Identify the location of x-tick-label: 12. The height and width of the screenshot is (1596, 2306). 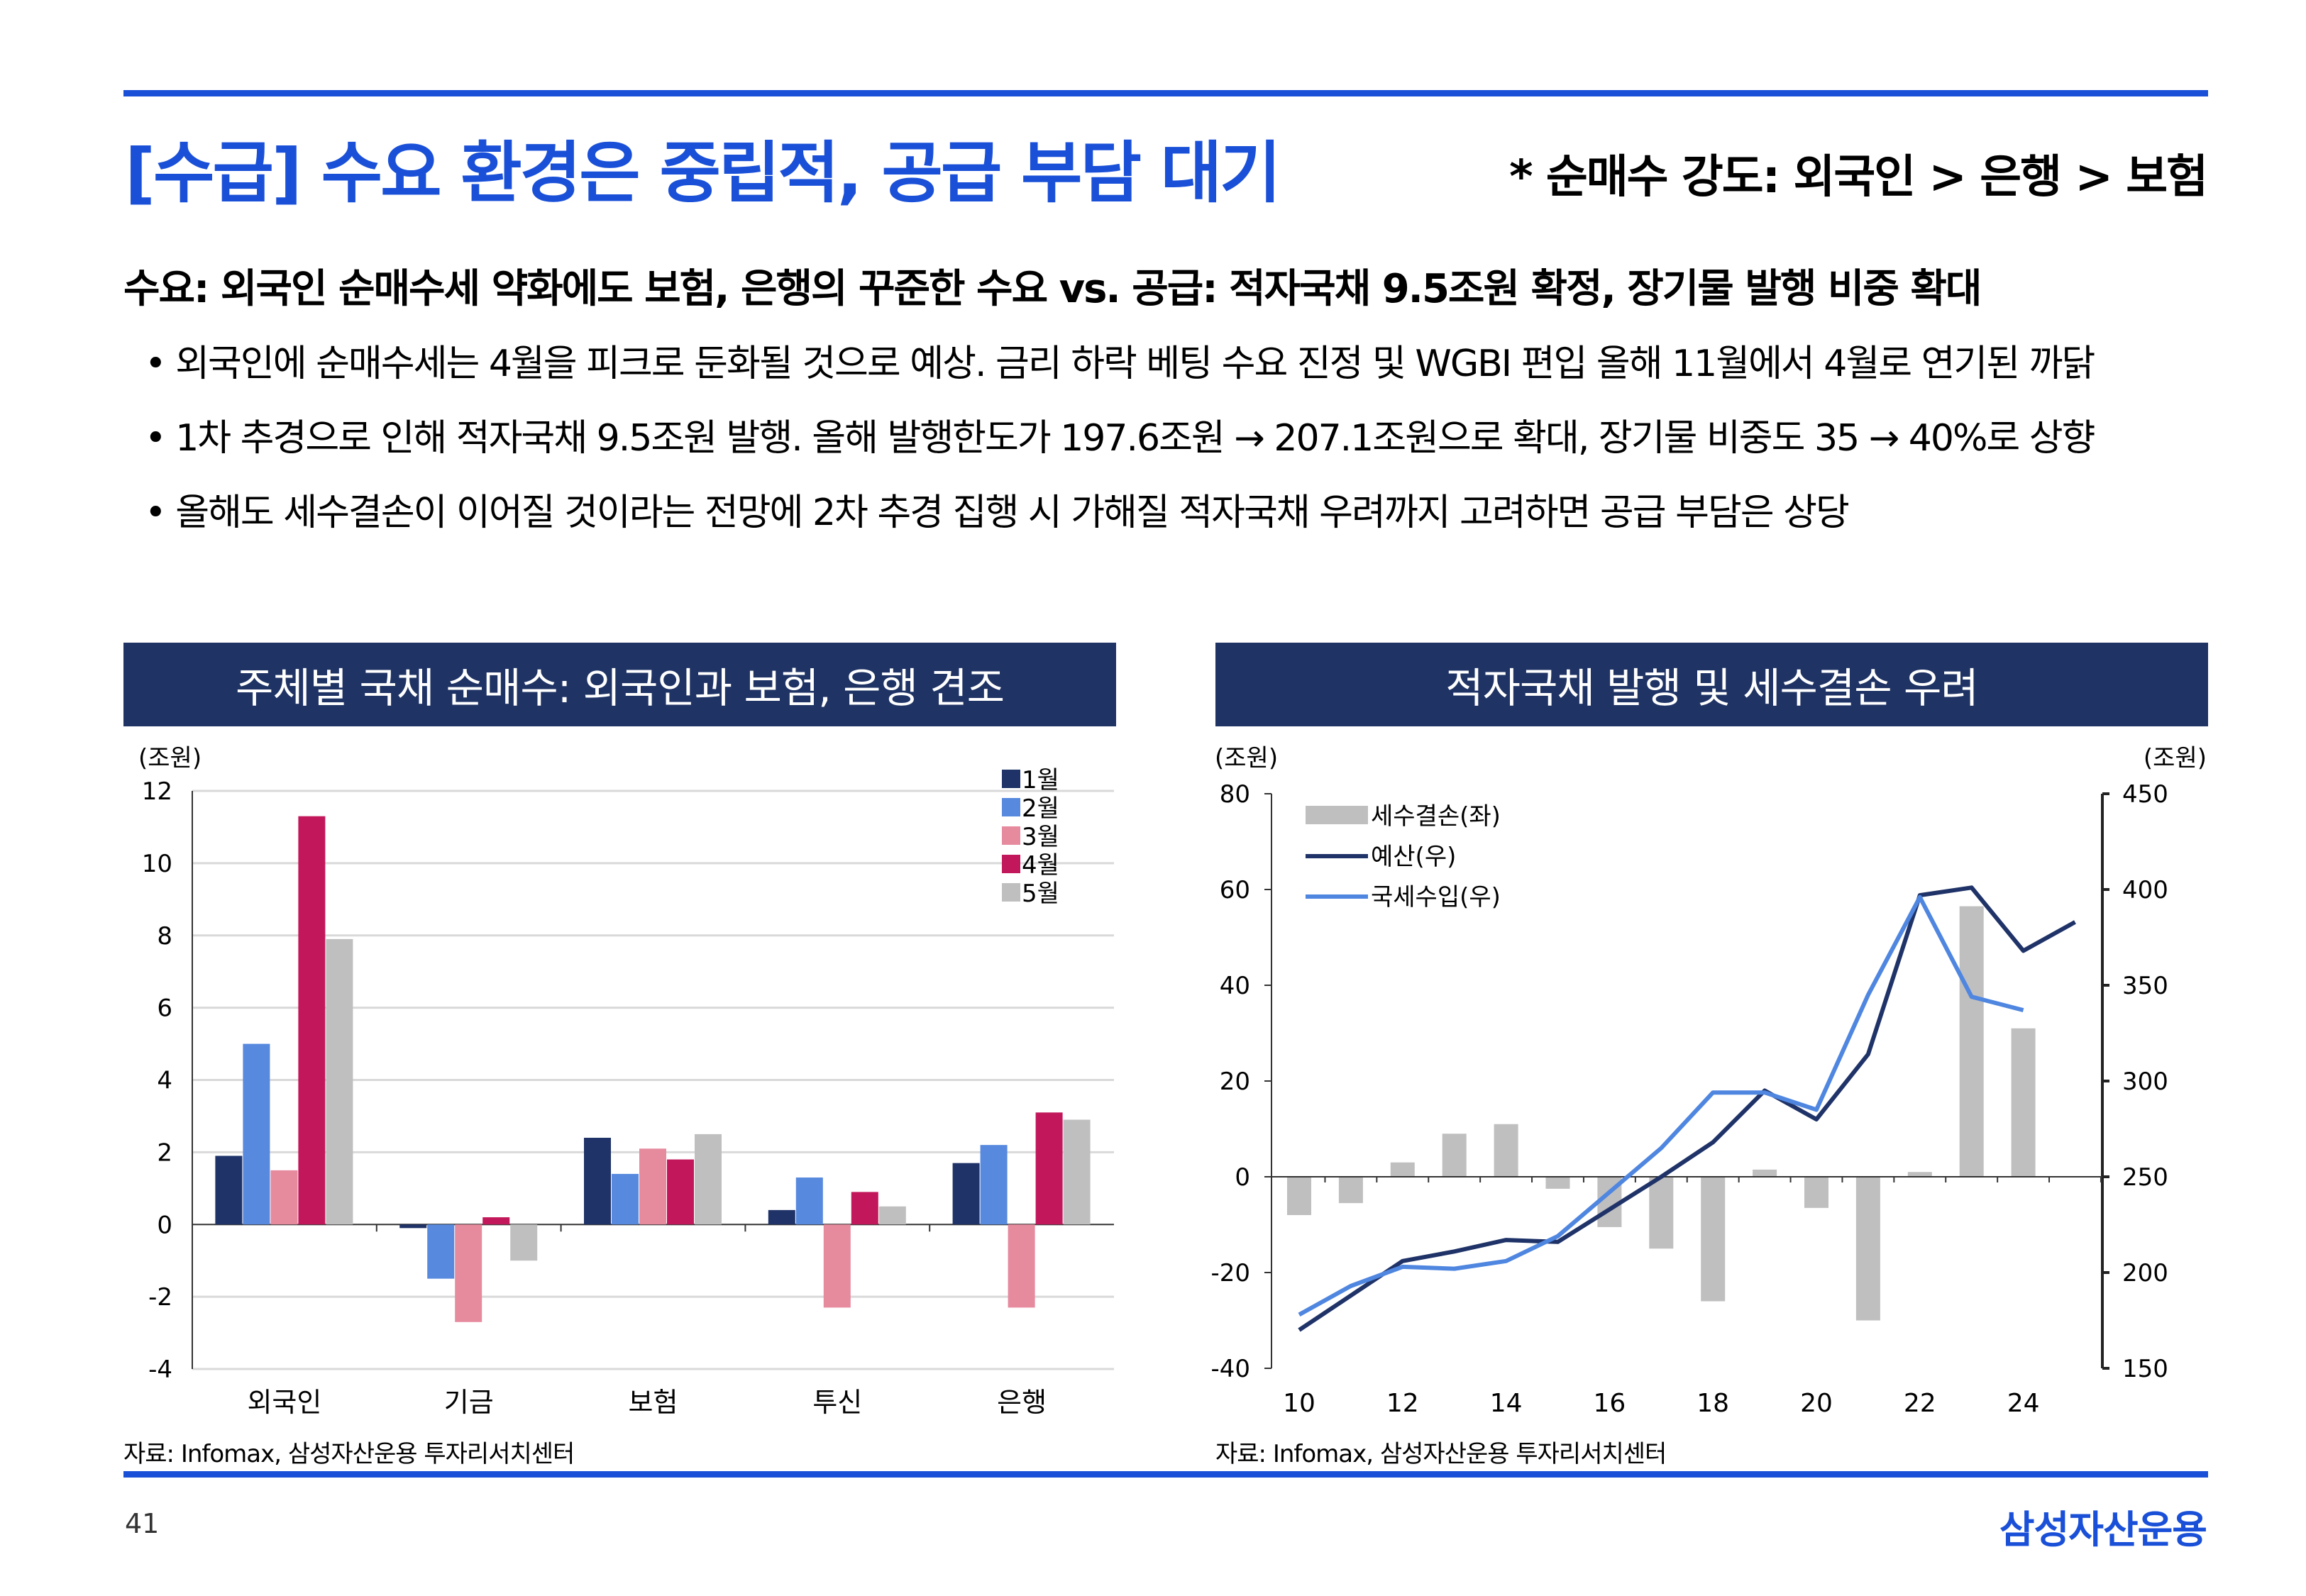
(1402, 1404).